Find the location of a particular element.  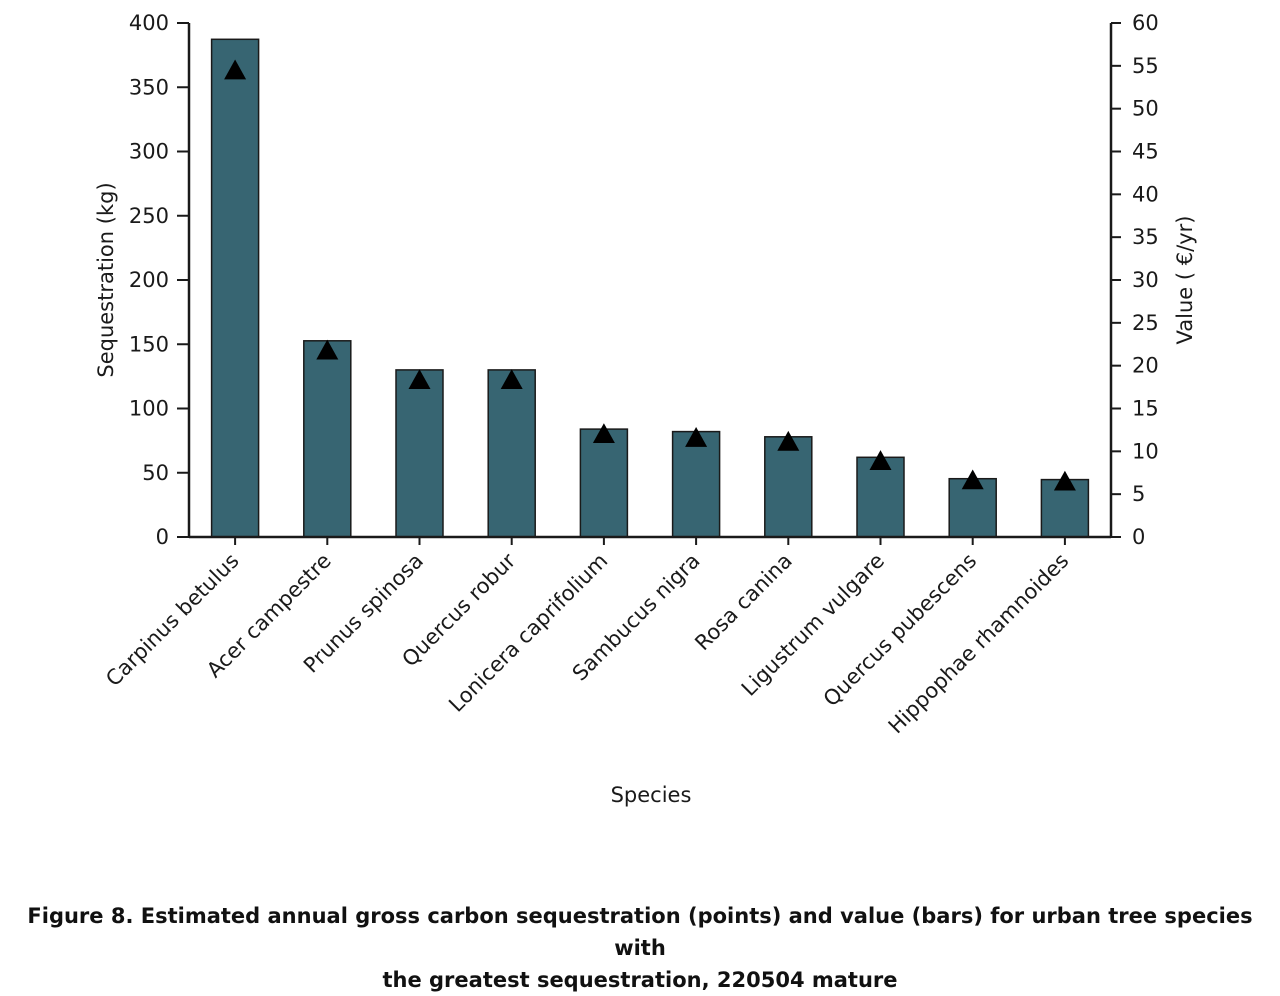

y-tick-label-2: 50 is located at coordinates (155, 473).